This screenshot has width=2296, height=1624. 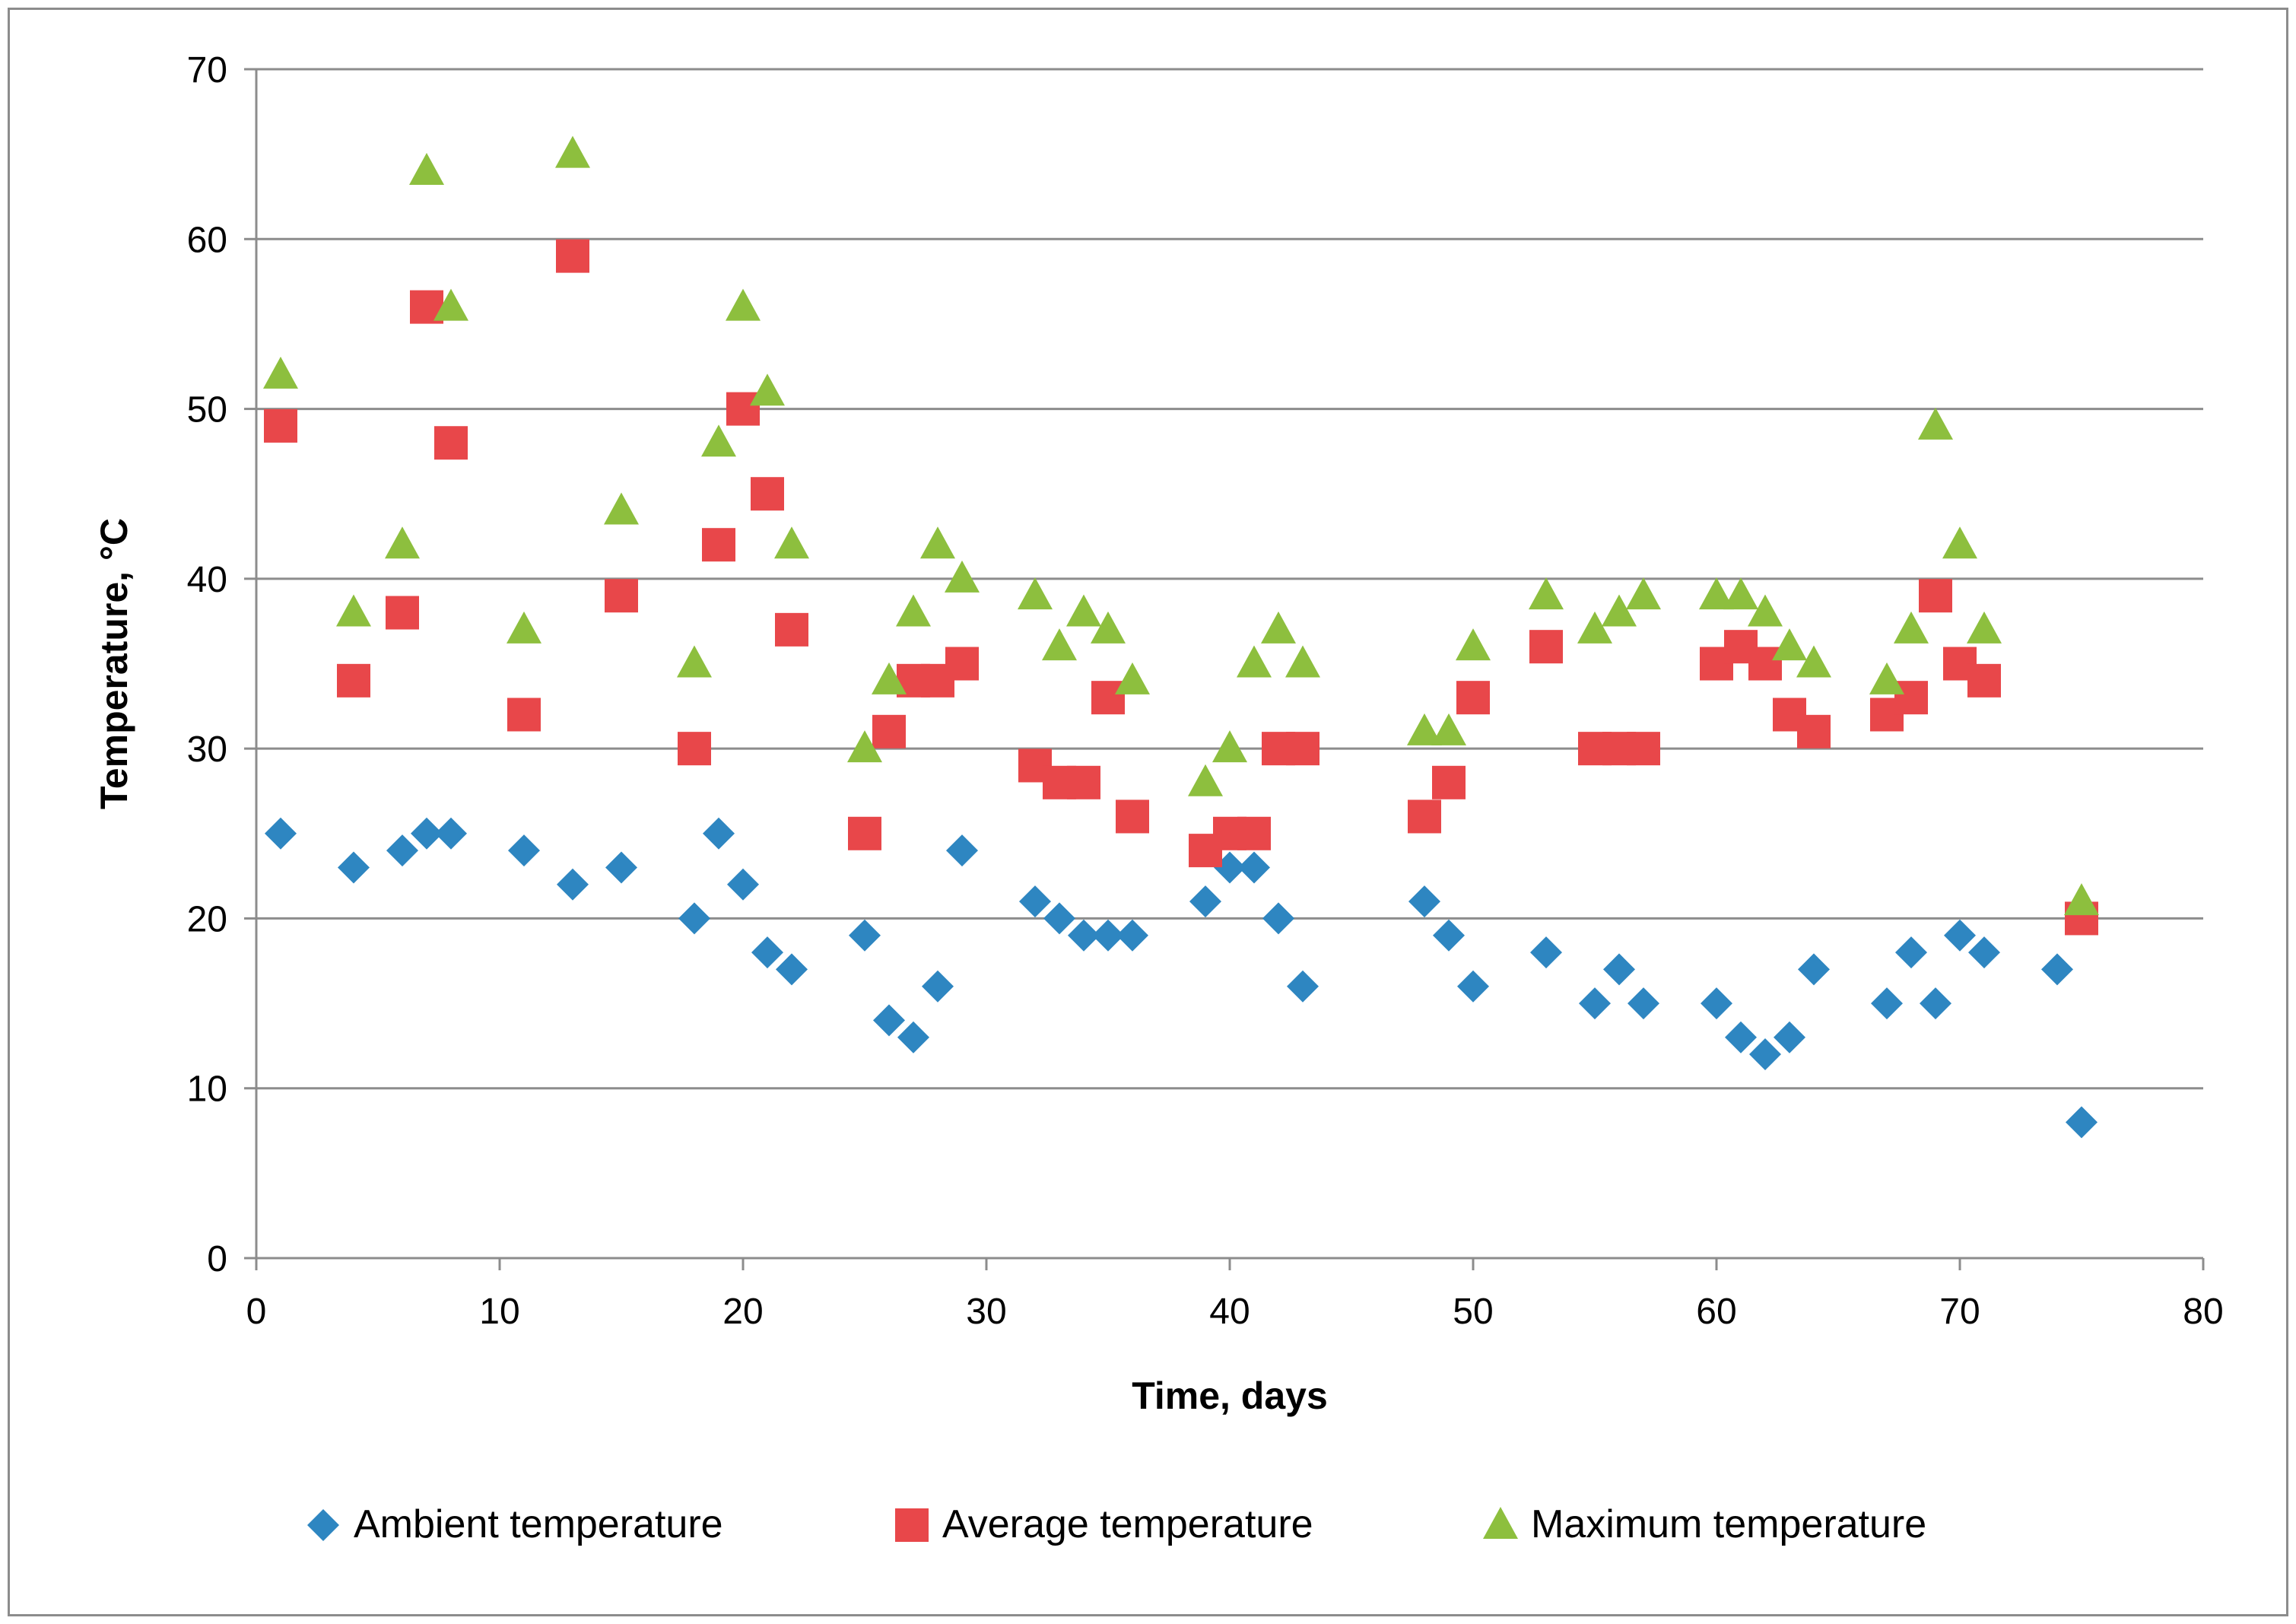 What do you see at coordinates (1127, 1524) in the screenshot?
I see `legend-label: Average temperature` at bounding box center [1127, 1524].